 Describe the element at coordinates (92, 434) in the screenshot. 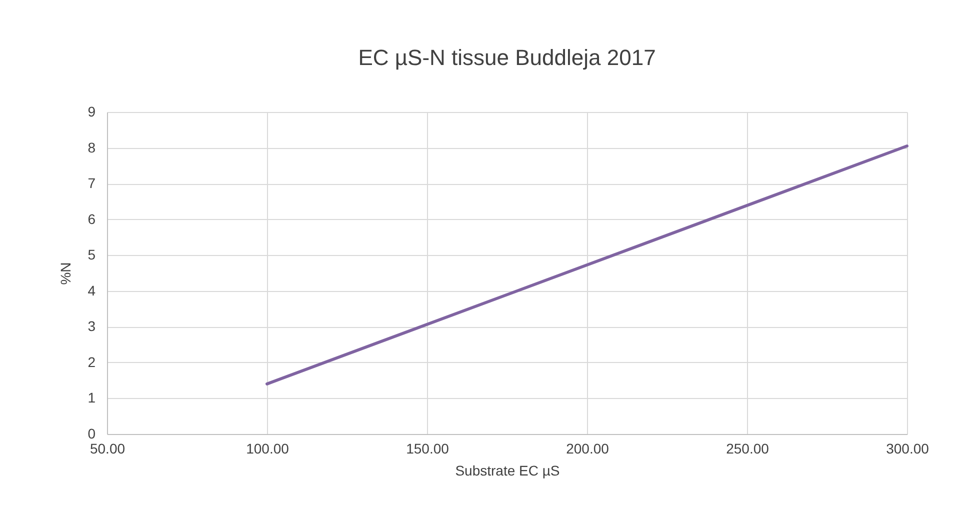

I see `y-tick-label: 0` at that location.